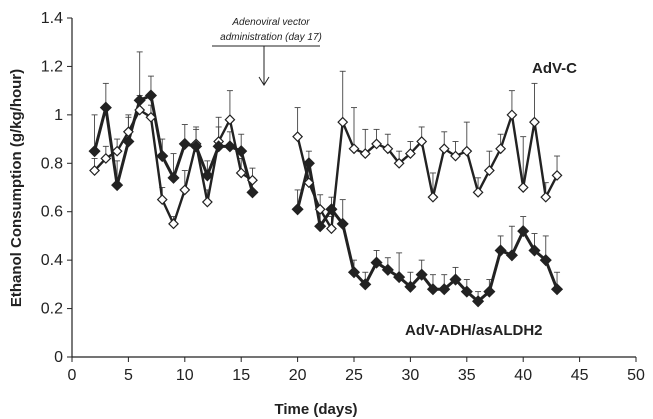 This screenshot has height=419, width=653. I want to click on y-tick-label: 1, so click(58, 115).